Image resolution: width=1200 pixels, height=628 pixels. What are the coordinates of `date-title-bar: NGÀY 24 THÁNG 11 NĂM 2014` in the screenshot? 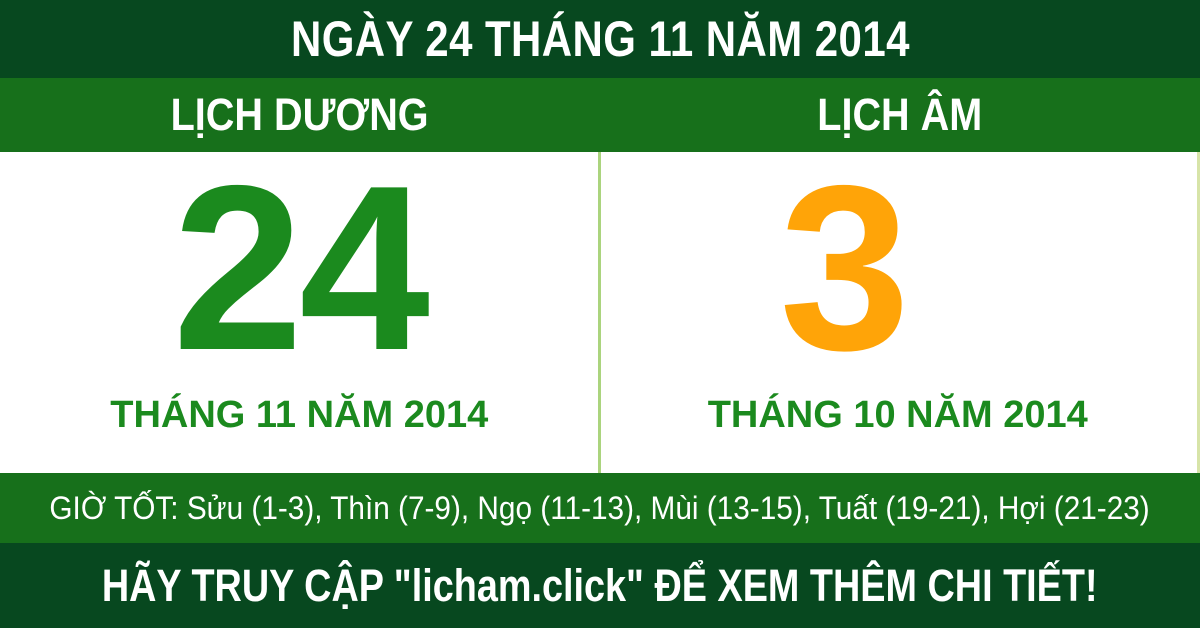 It's located at (600, 39).